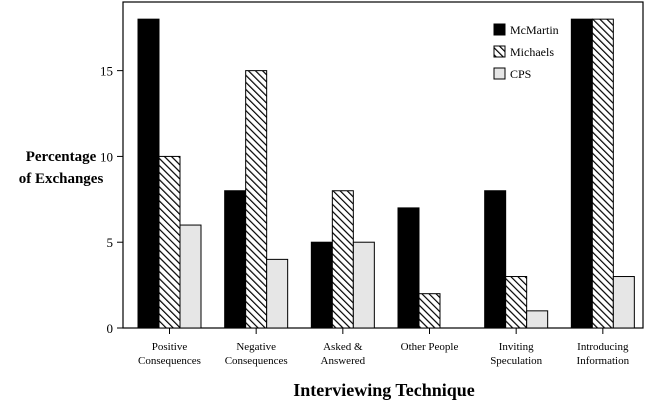 This screenshot has height=405, width=646. I want to click on category-label: Introducing, so click(603, 347).